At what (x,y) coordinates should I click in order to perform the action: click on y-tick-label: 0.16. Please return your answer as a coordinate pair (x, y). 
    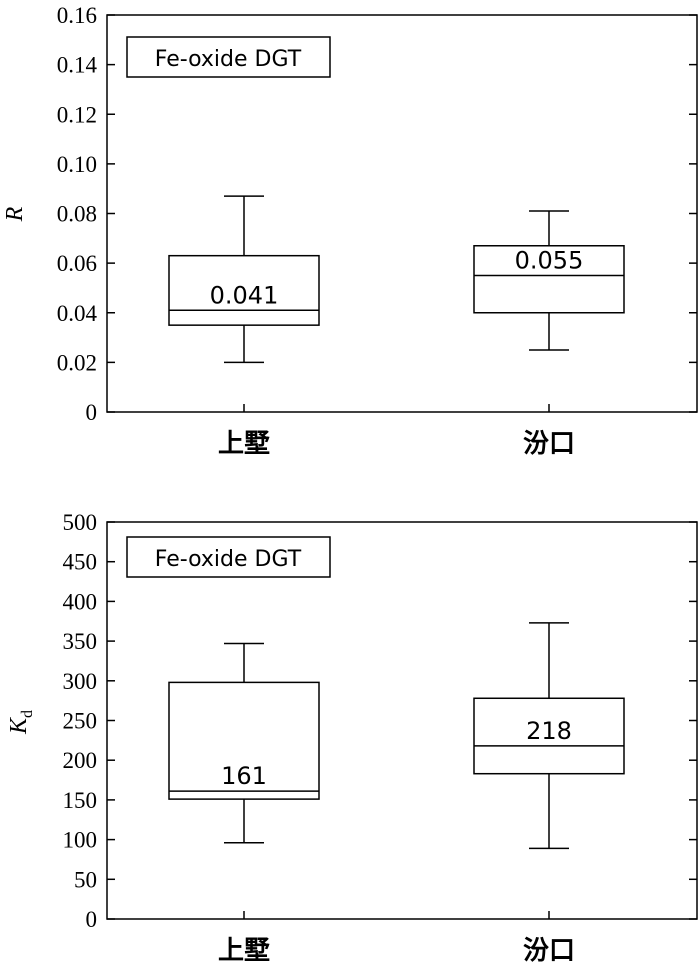
    Looking at the image, I should click on (77, 15).